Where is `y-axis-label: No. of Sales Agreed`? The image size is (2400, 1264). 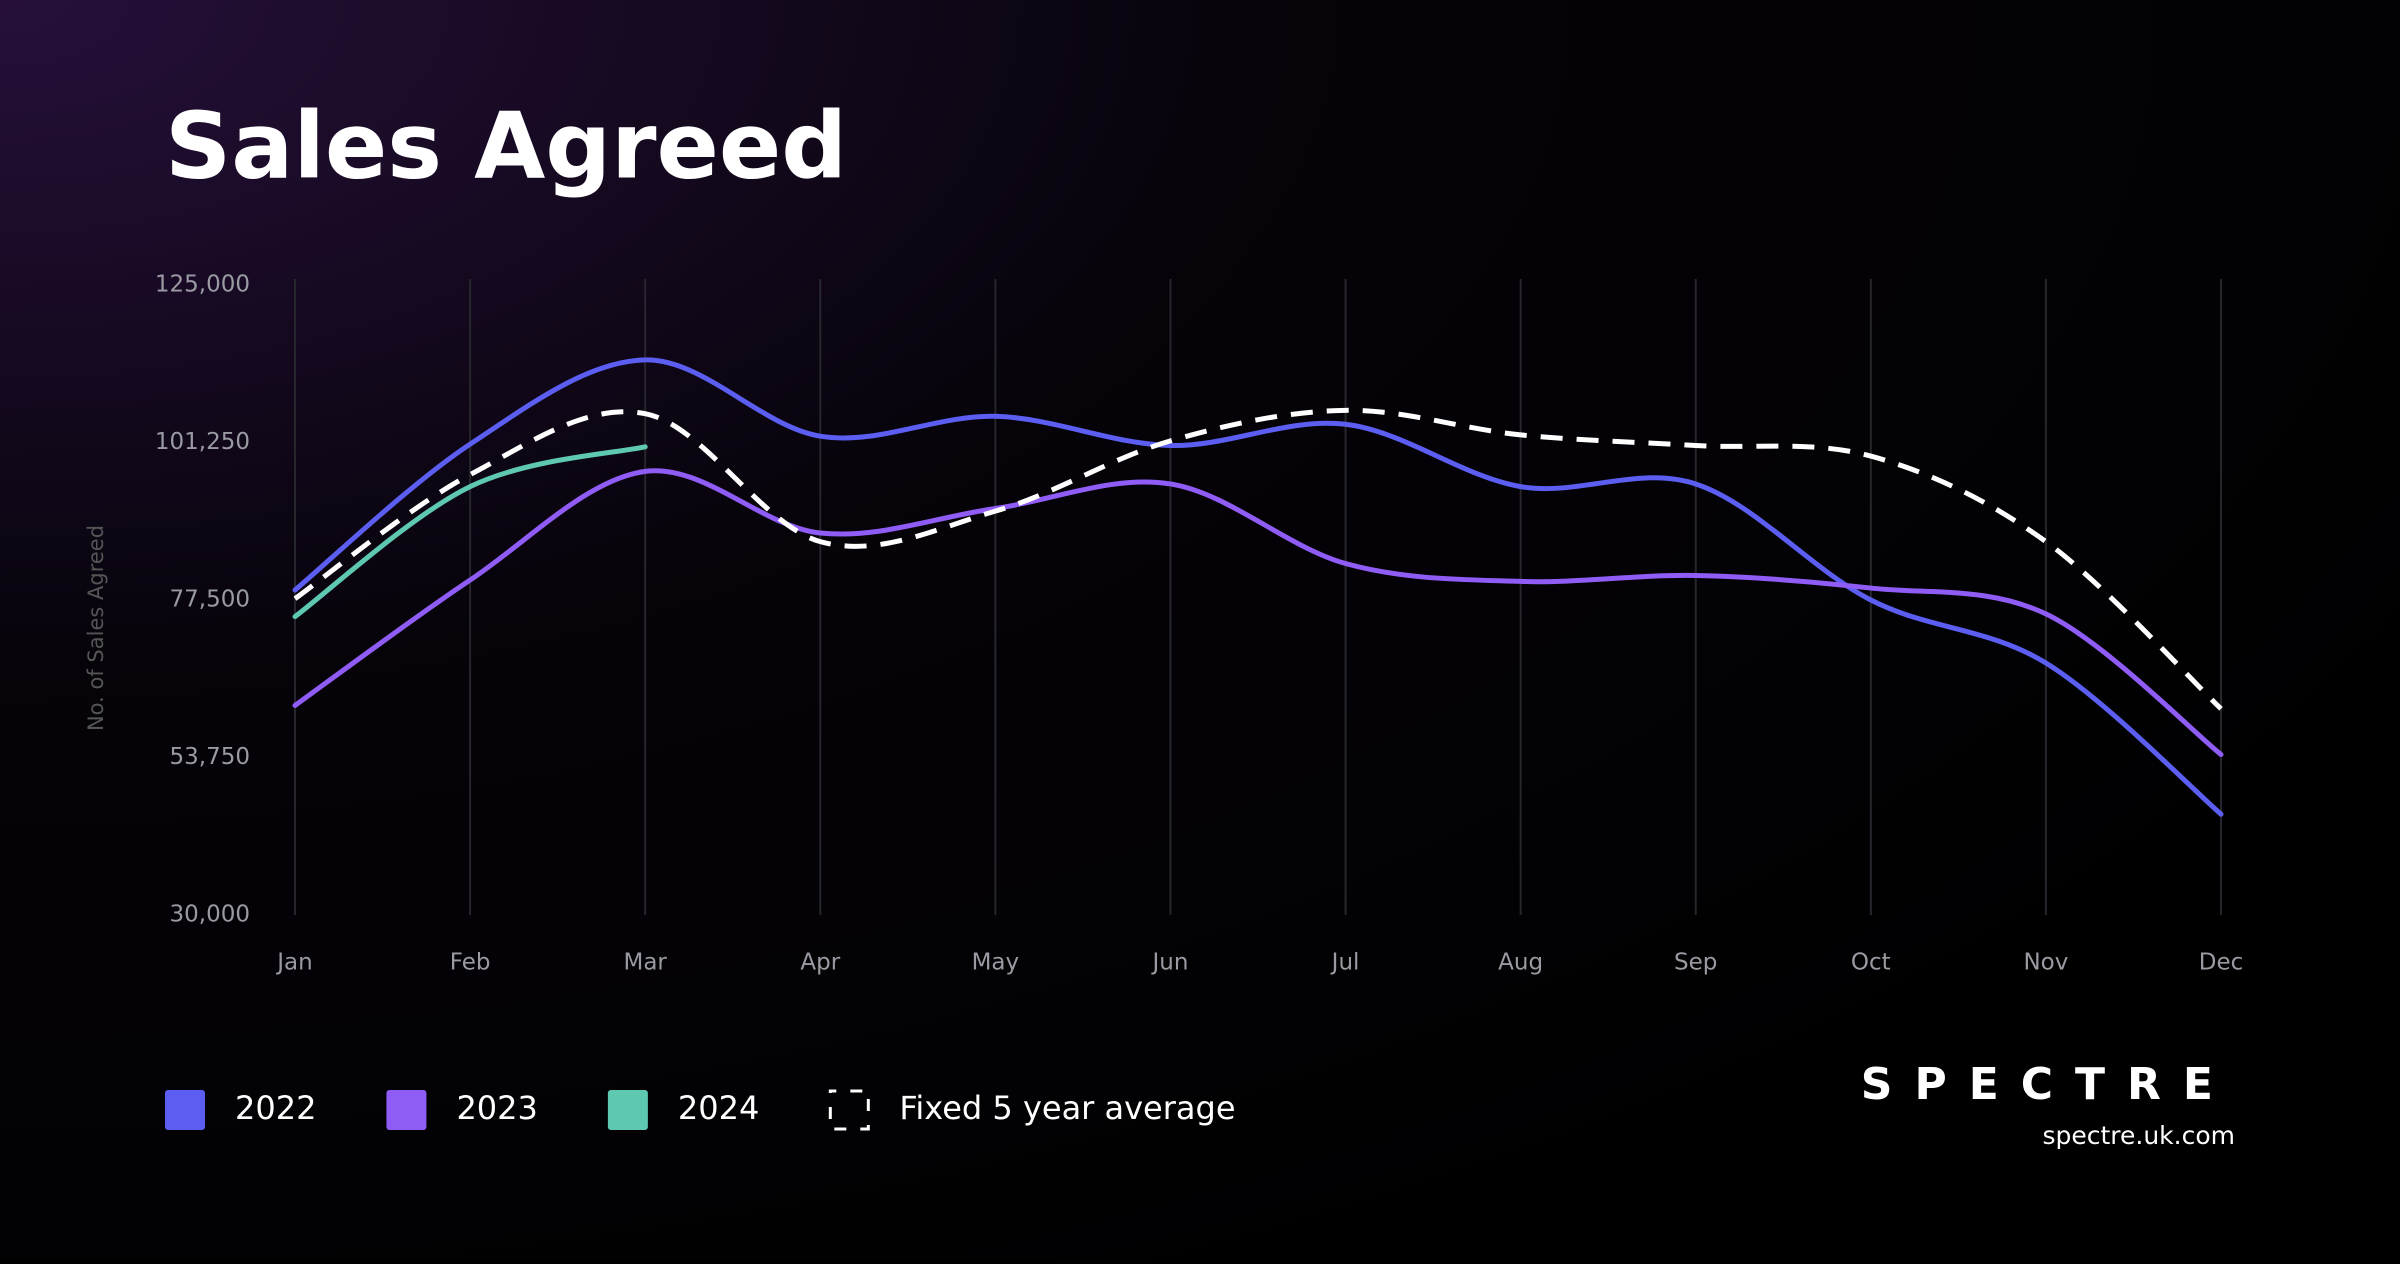 y-axis-label: No. of Sales Agreed is located at coordinates (96, 628).